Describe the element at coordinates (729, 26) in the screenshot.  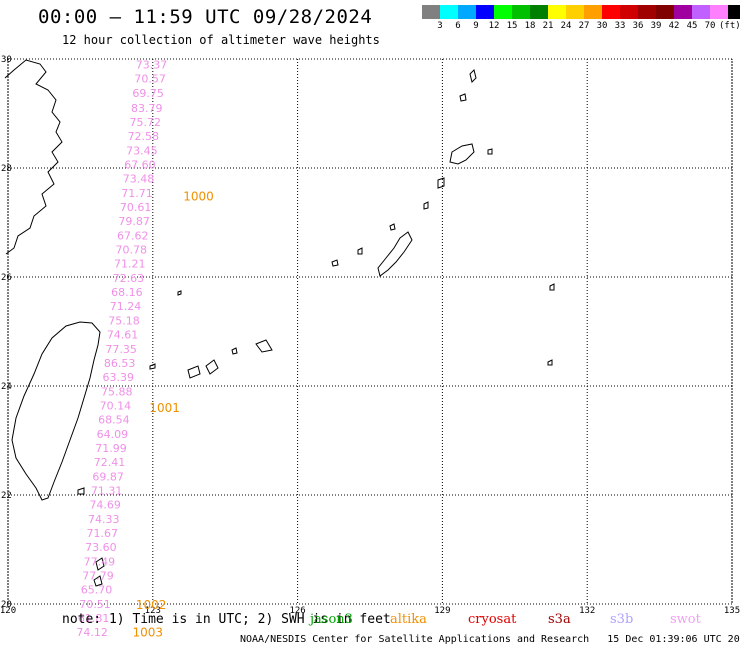
I see `scale-label: (ft)` at that location.